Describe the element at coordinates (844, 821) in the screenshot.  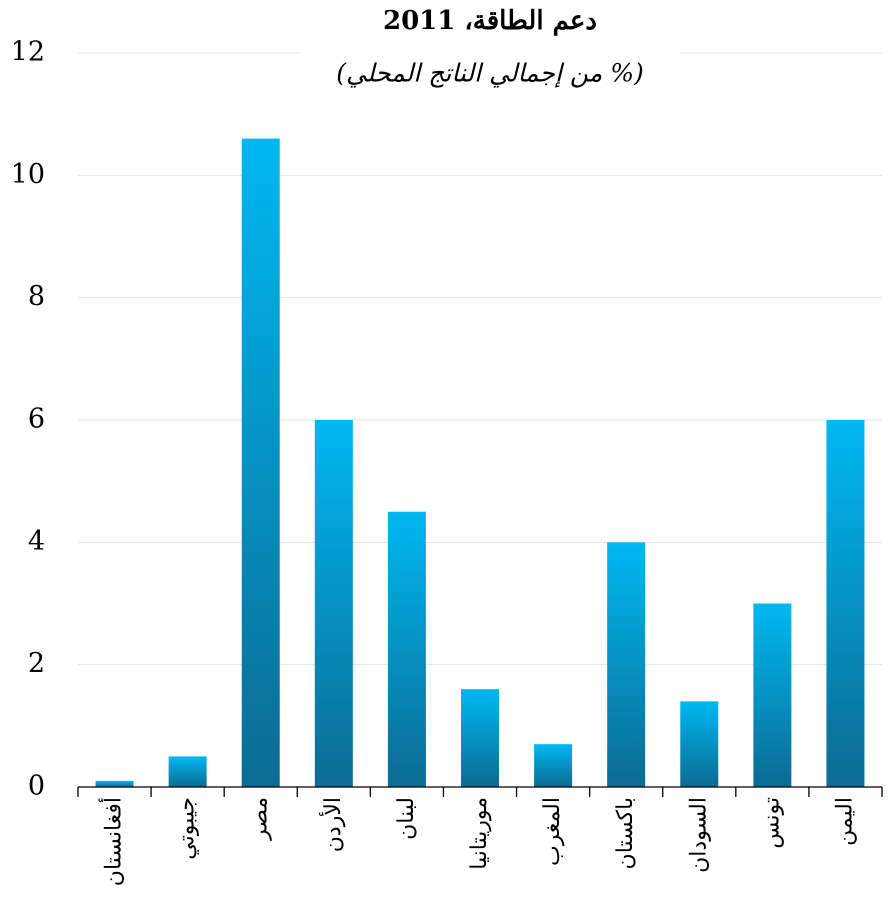
I see `x-tick-label: اليمن` at that location.